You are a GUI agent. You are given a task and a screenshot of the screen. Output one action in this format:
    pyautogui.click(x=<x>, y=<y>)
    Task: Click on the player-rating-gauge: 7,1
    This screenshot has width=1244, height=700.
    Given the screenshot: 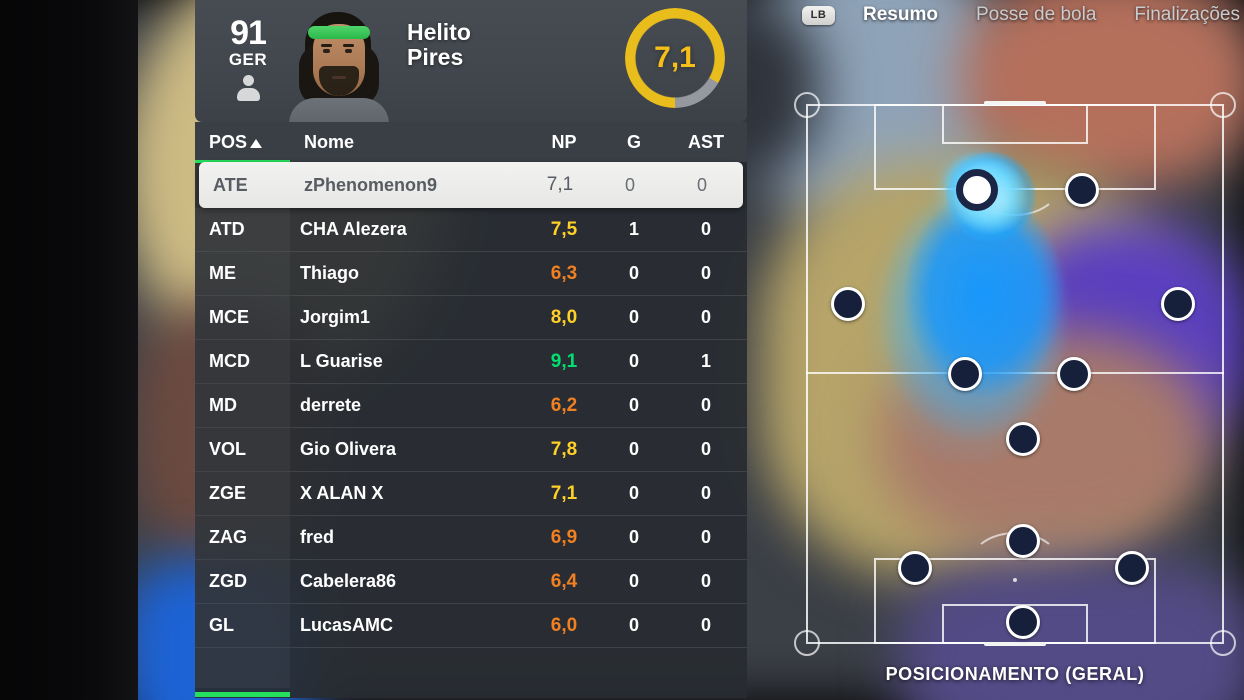 What is the action you would take?
    pyautogui.click(x=675, y=58)
    